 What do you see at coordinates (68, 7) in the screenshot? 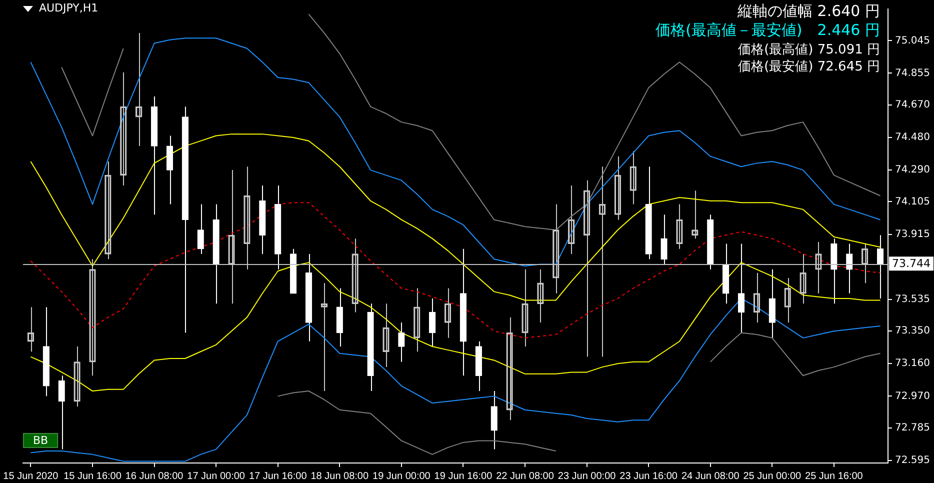
I see `chart-title: AUDJPY,H1` at bounding box center [68, 7].